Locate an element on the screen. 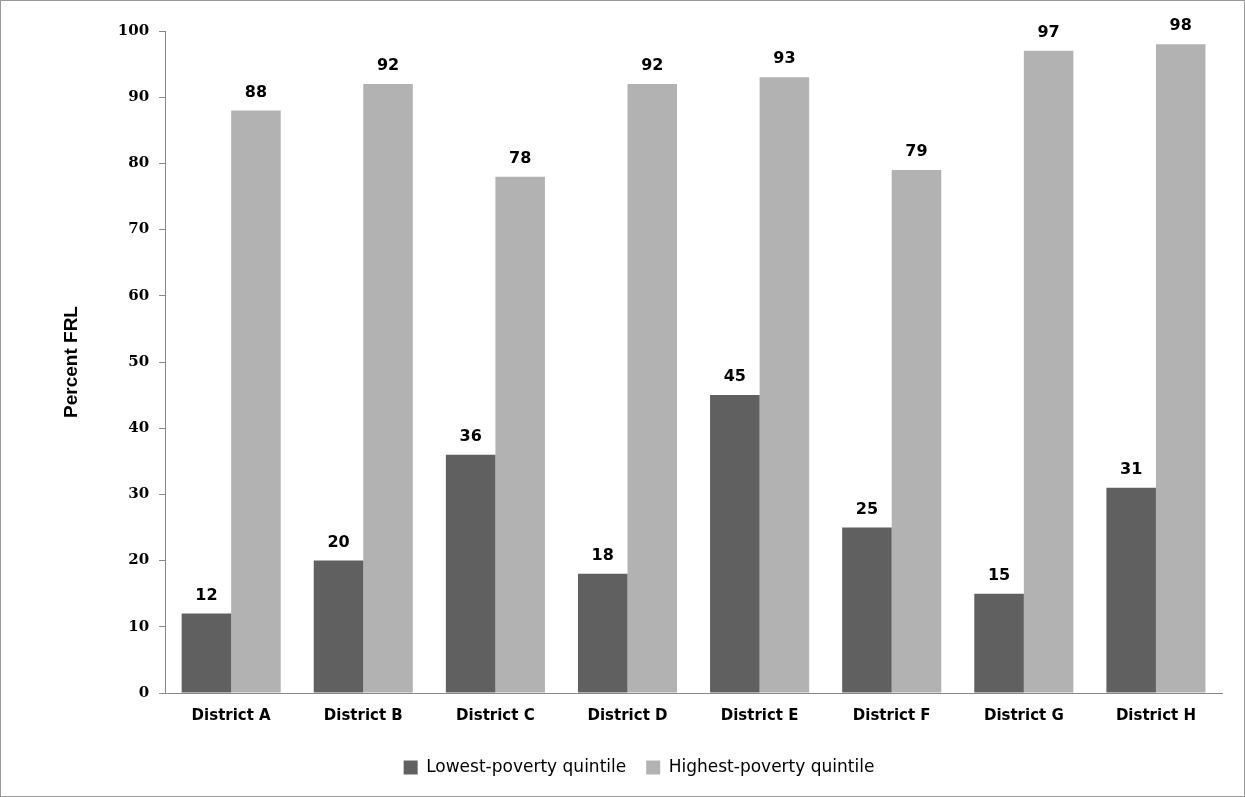  data-label: 88 is located at coordinates (256, 91).